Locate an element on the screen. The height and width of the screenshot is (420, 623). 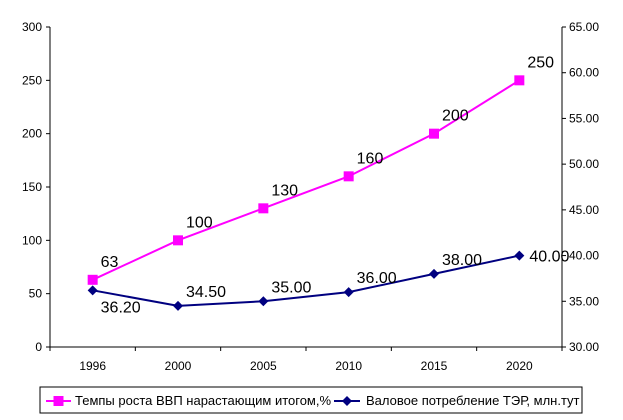
y-left-tick-label: 0 is located at coordinates (38, 347).